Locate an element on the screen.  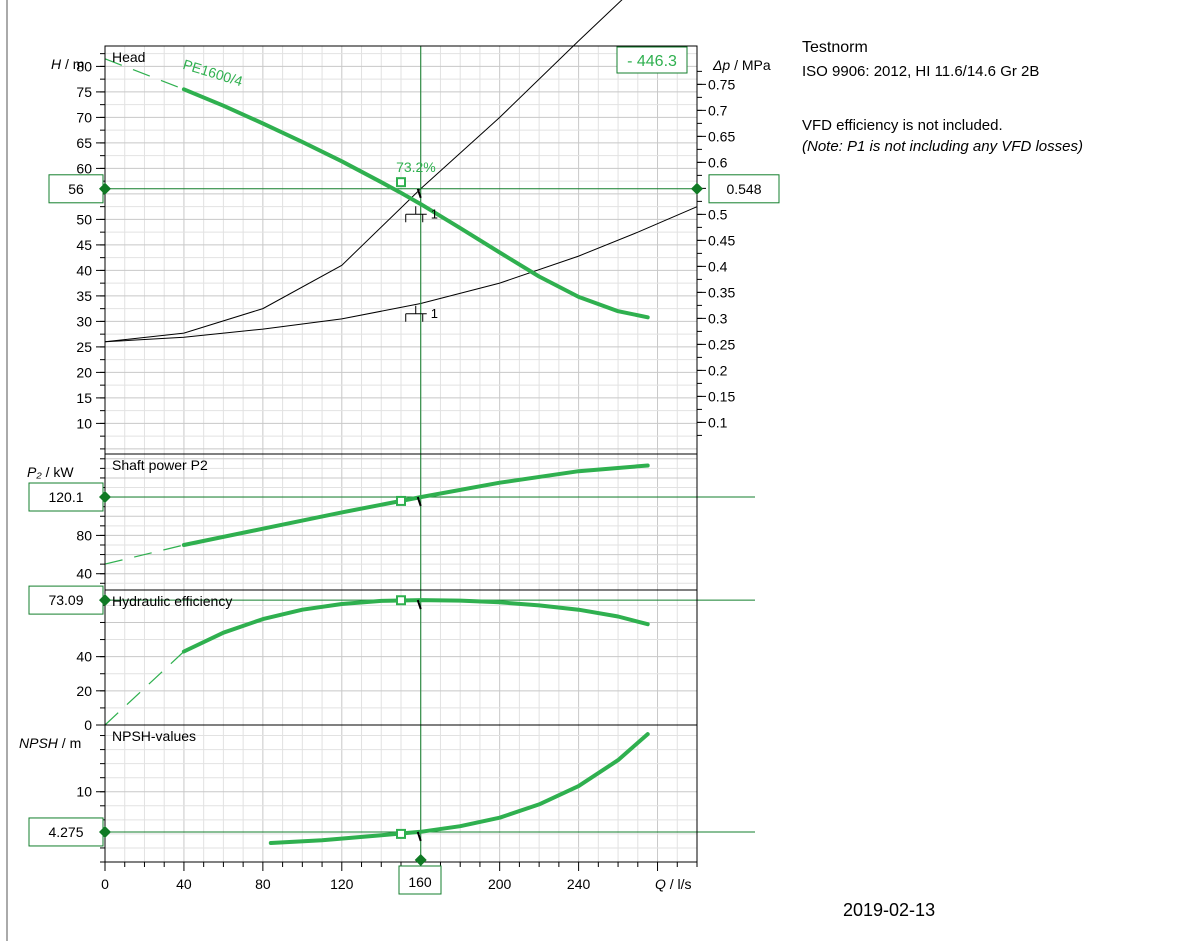
readout-box-head is located at coordinates (76, 189).